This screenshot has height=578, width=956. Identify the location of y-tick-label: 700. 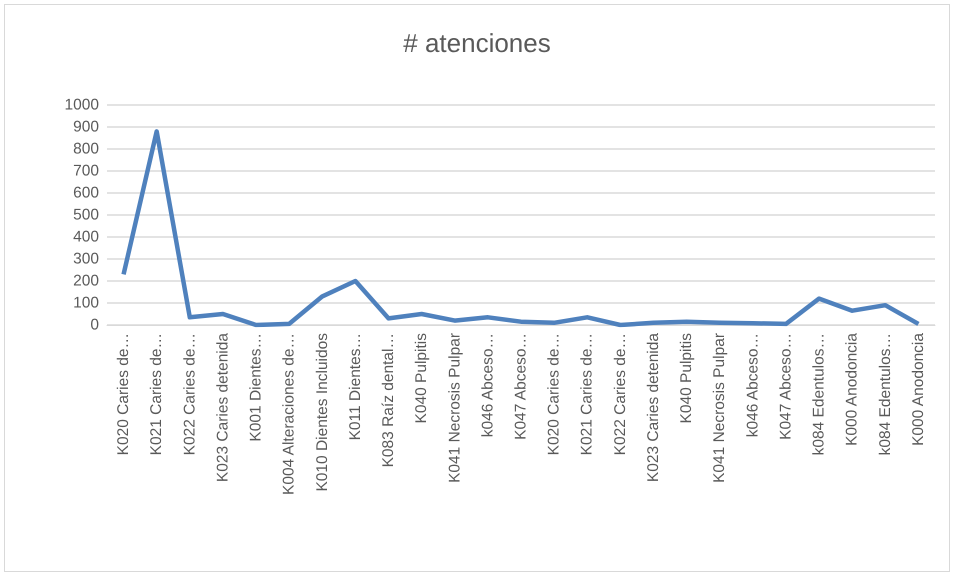
(86, 171).